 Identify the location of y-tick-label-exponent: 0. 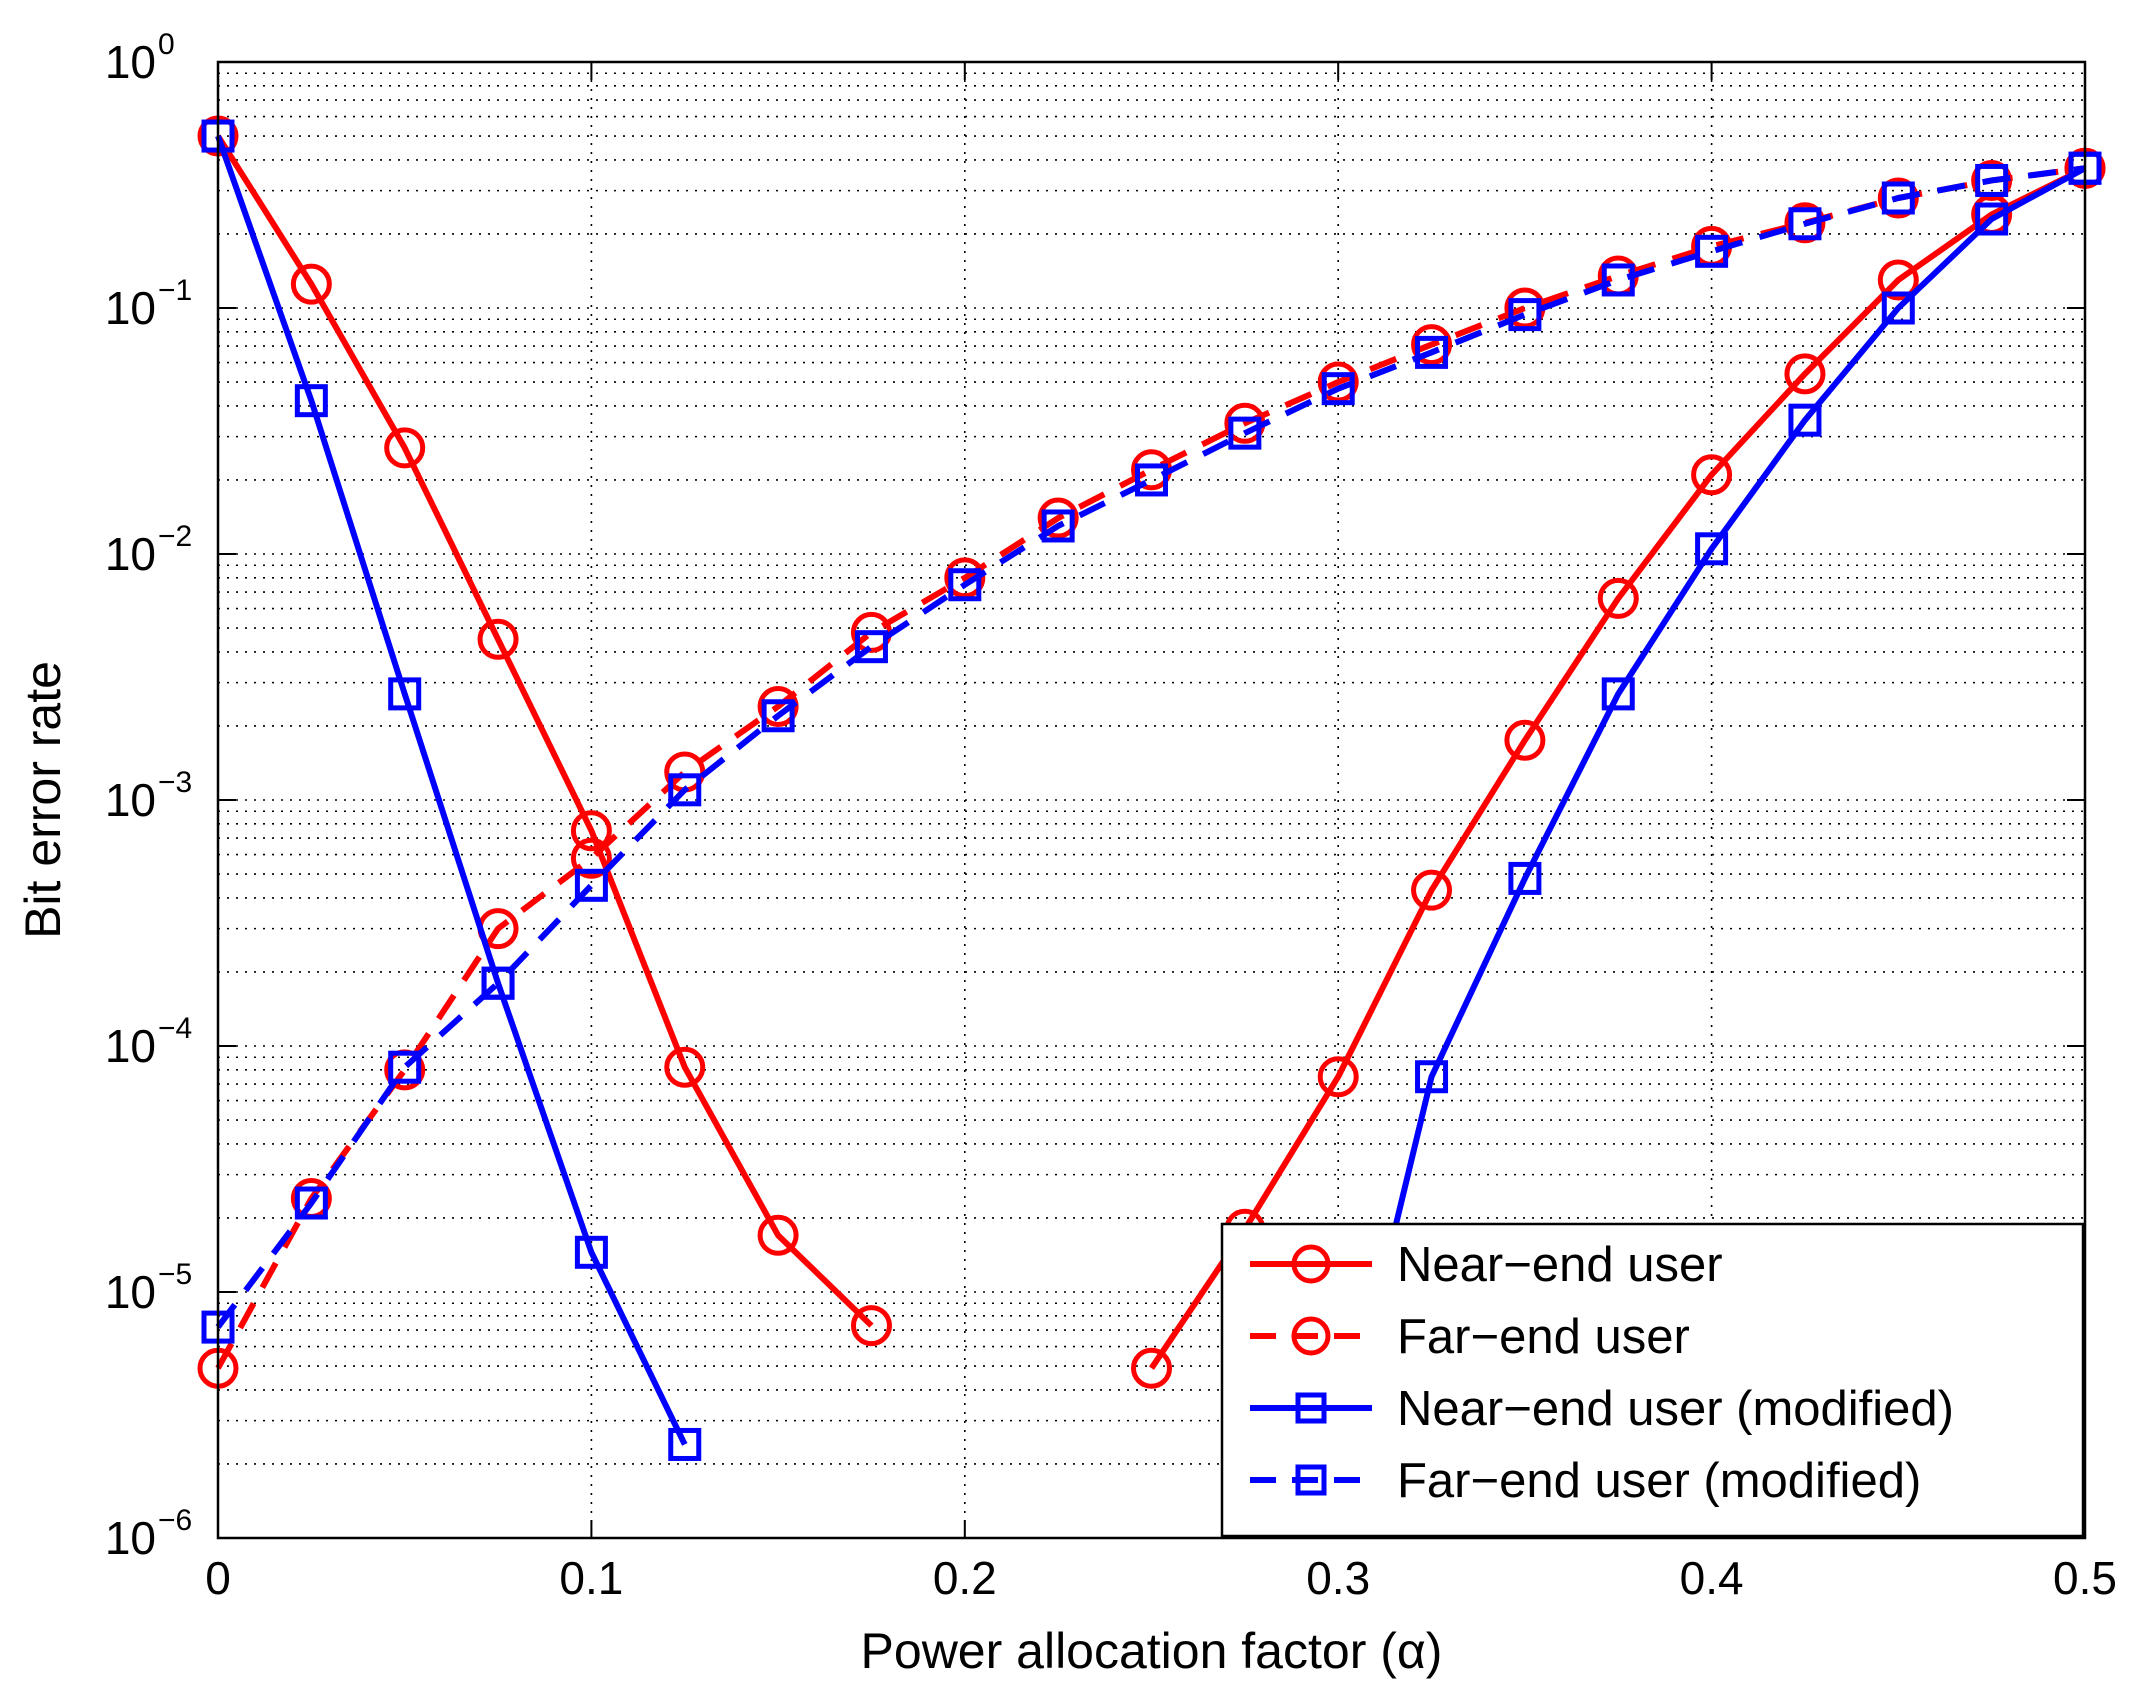
(166, 44).